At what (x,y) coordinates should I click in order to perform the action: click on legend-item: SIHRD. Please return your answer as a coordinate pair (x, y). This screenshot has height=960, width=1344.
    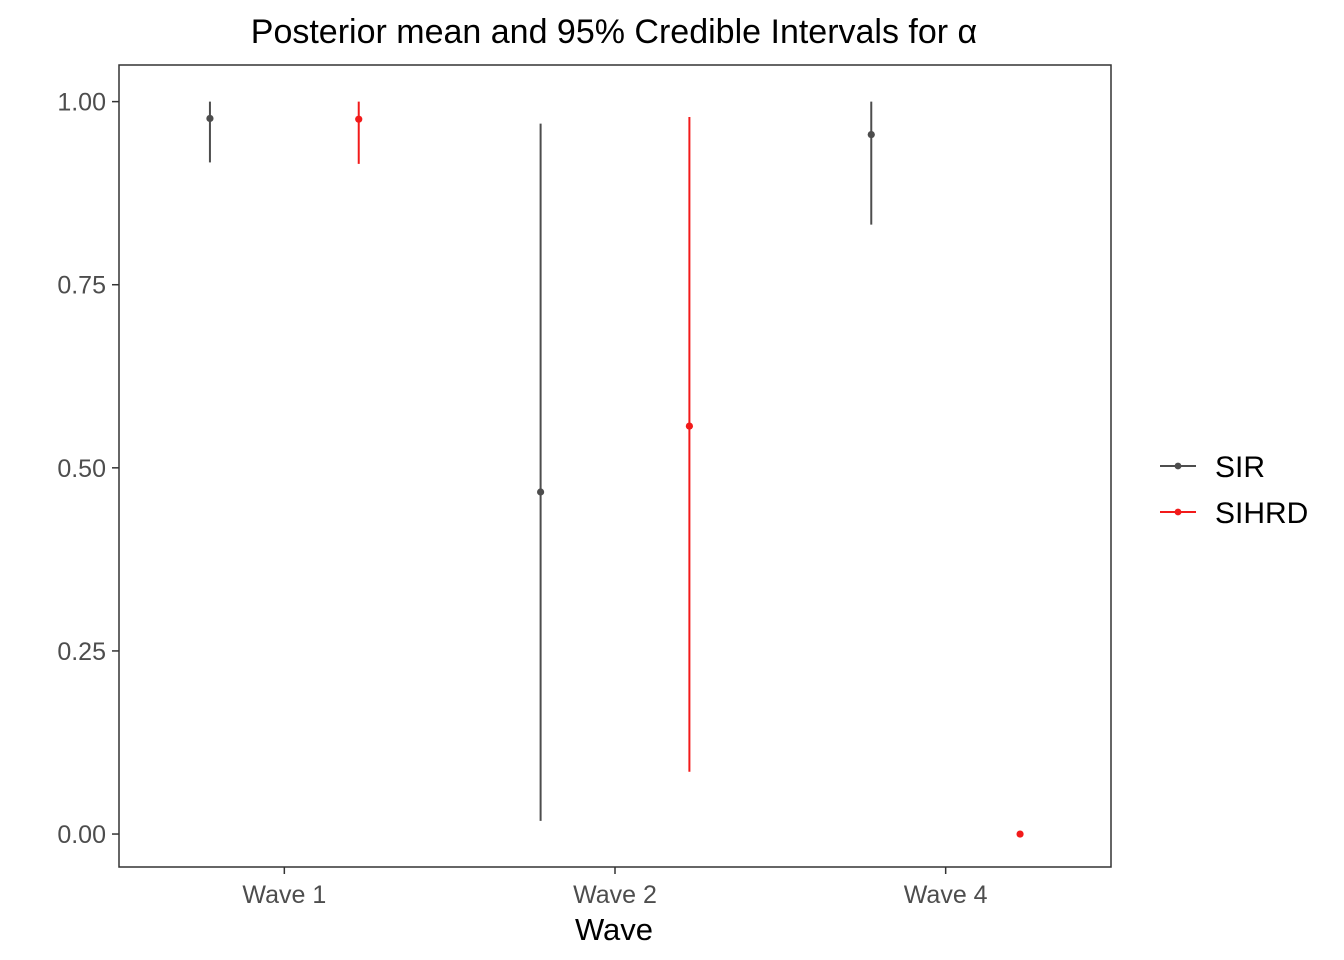
    Looking at the image, I should click on (1234, 513).